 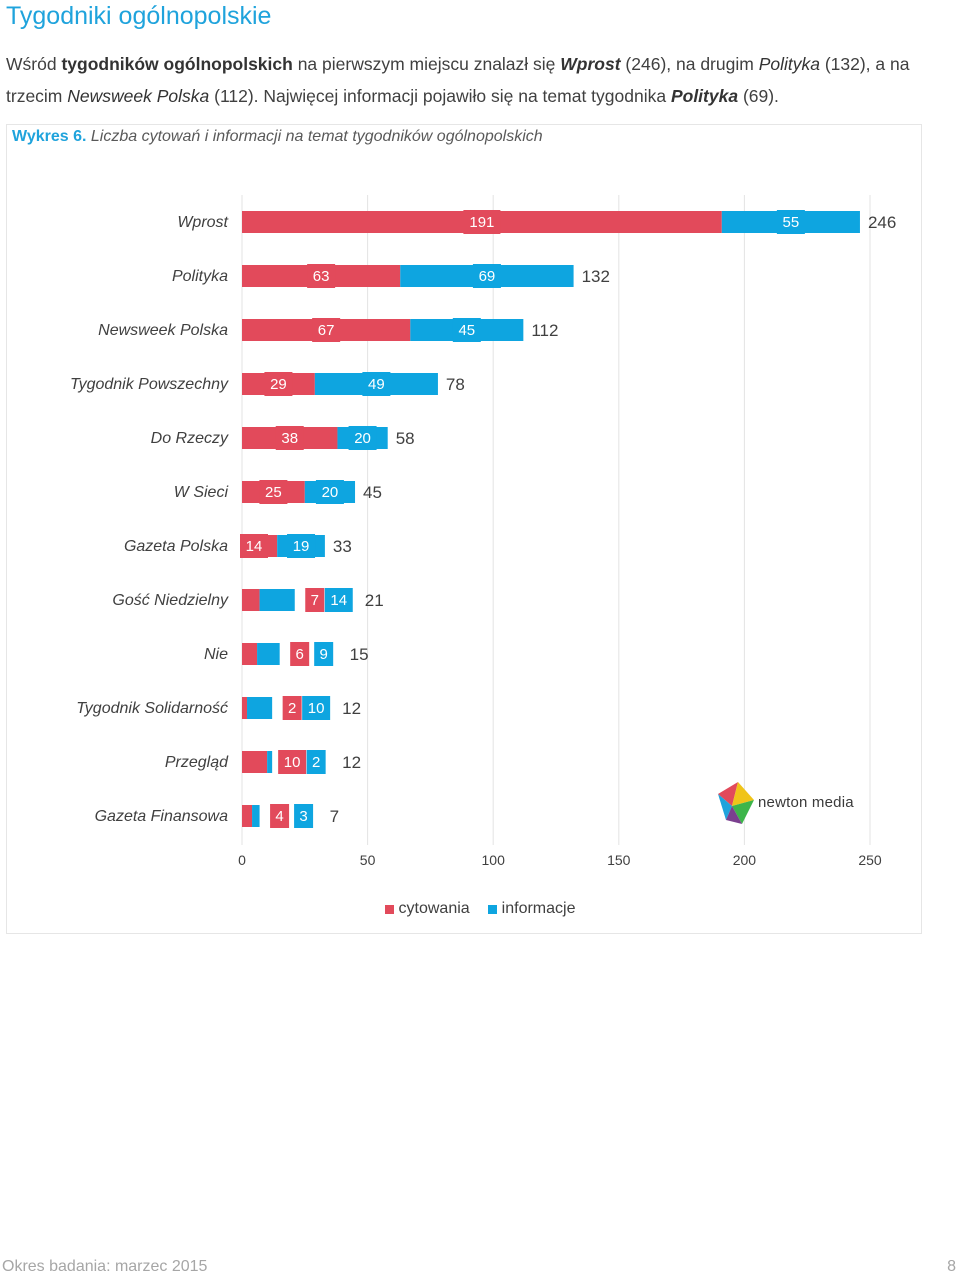 I want to click on x-tick-label: 50, so click(x=368, y=860).